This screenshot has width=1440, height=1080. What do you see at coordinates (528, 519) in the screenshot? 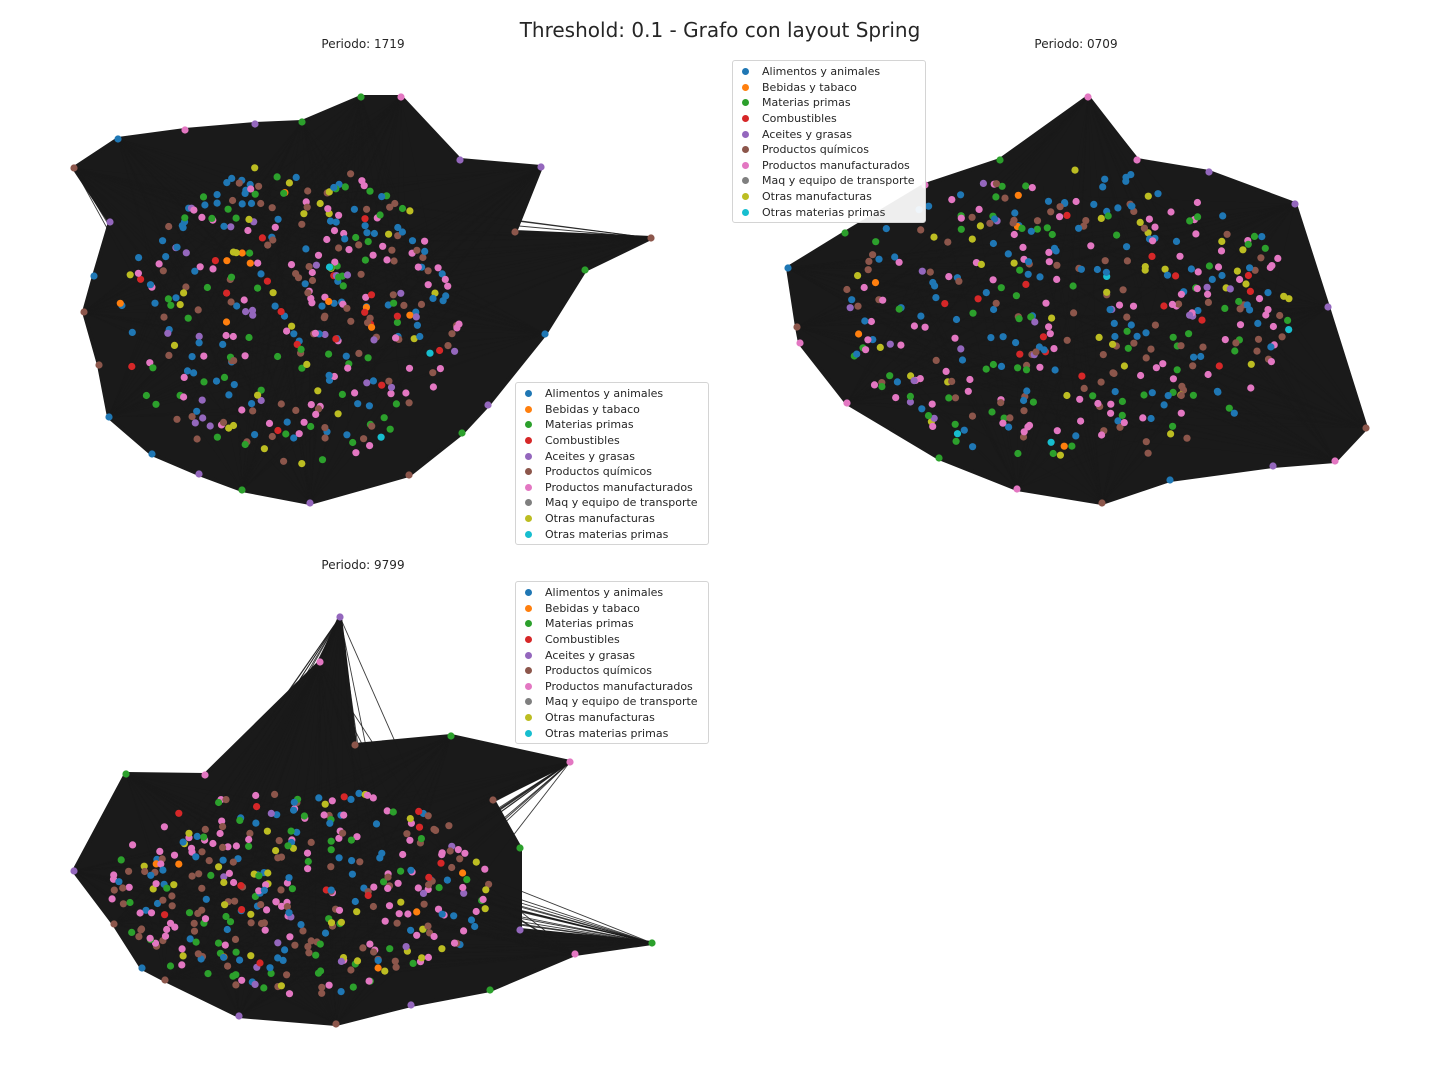
I see `legend-marker` at bounding box center [528, 519].